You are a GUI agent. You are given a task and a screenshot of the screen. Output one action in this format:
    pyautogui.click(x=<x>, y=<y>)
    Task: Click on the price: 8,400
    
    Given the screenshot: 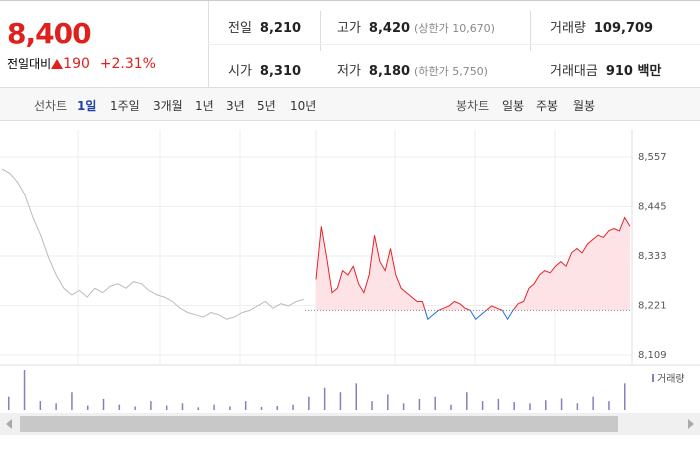 What is the action you would take?
    pyautogui.click(x=49, y=33)
    